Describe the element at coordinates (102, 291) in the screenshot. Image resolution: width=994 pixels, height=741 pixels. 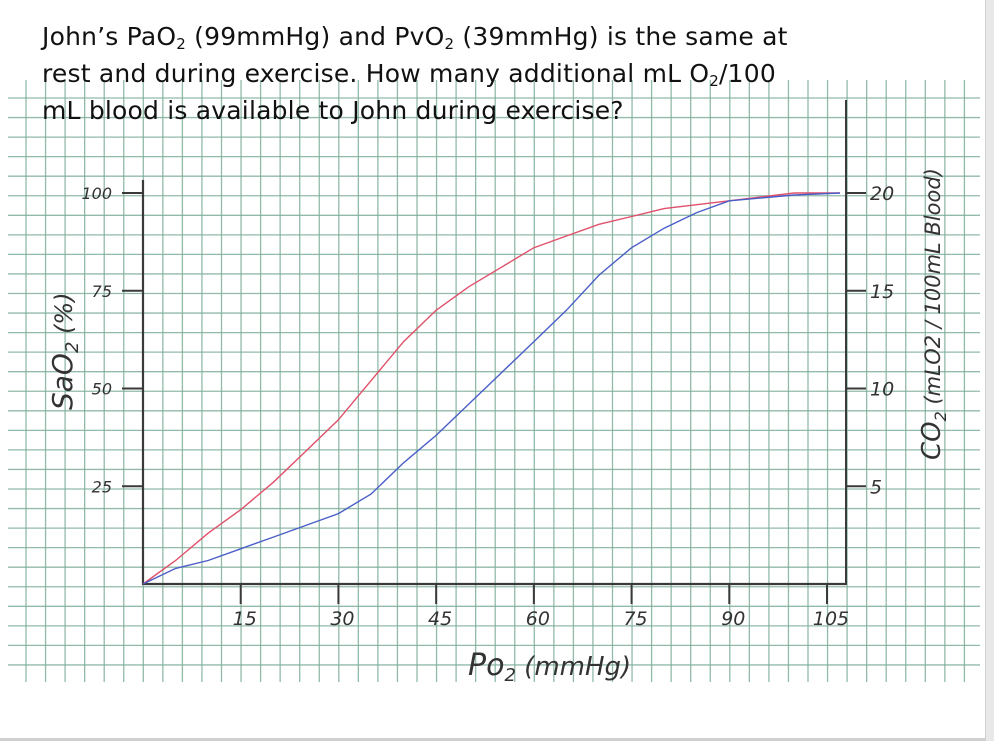
I see `y-left-tick-label: 75` at that location.